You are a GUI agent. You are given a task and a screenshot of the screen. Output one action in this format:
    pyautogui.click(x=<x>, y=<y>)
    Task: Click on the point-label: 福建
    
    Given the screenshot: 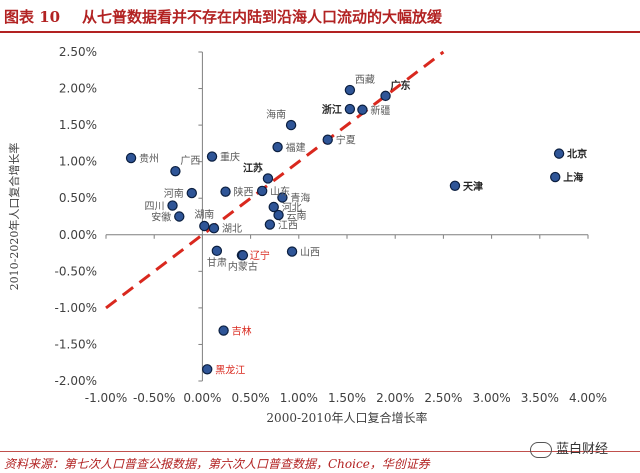 What is the action you would take?
    pyautogui.click(x=296, y=147)
    